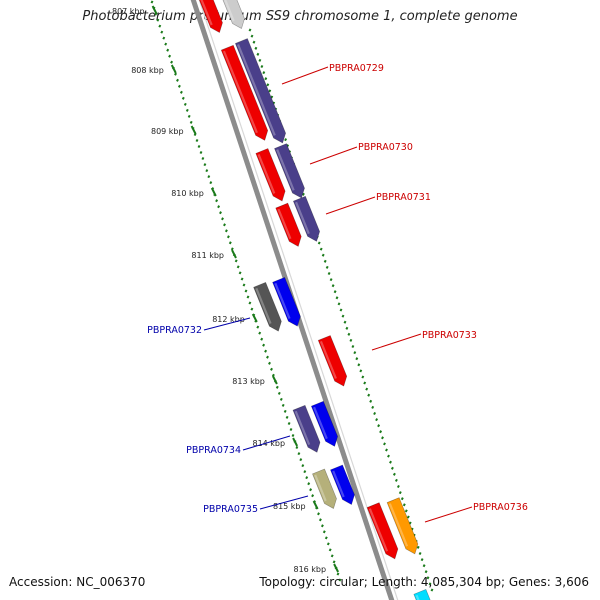 This screenshot has width=600, height=600. Describe the element at coordinates (128, 11) in the screenshot. I see `tick-label: 807 kbp` at that location.